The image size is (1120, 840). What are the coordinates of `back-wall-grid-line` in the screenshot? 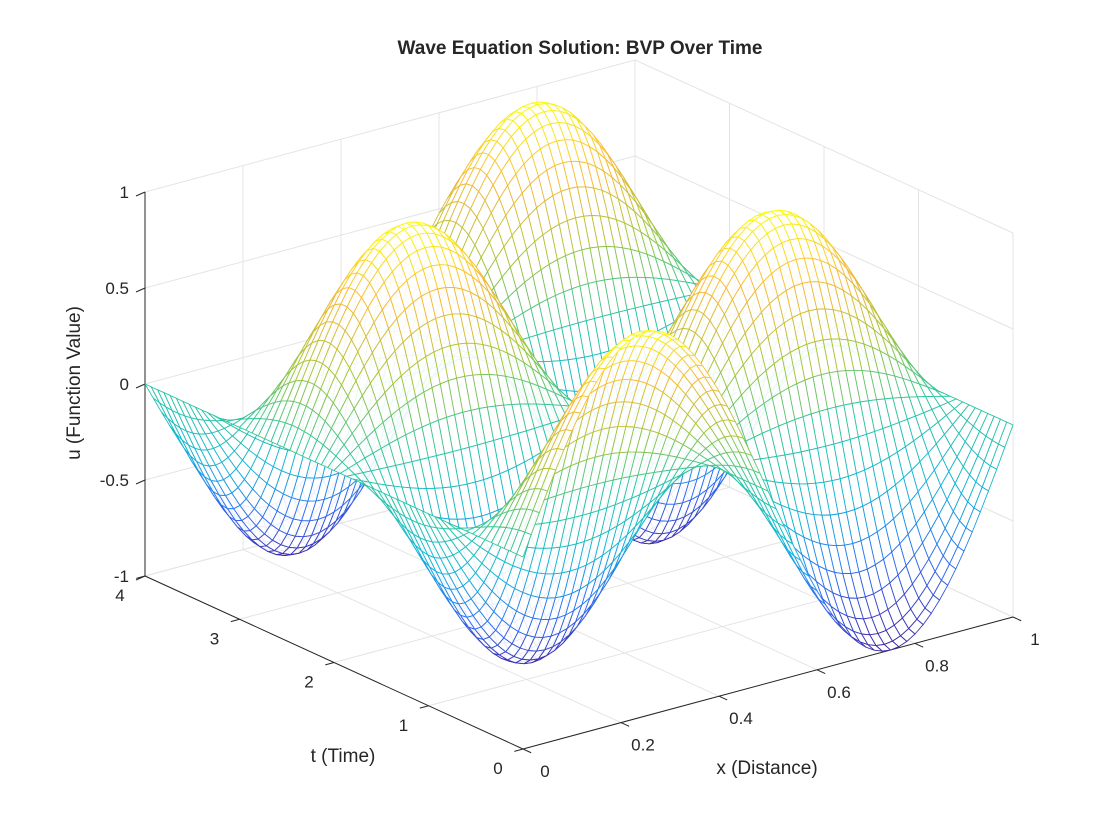 It's located at (390, 126).